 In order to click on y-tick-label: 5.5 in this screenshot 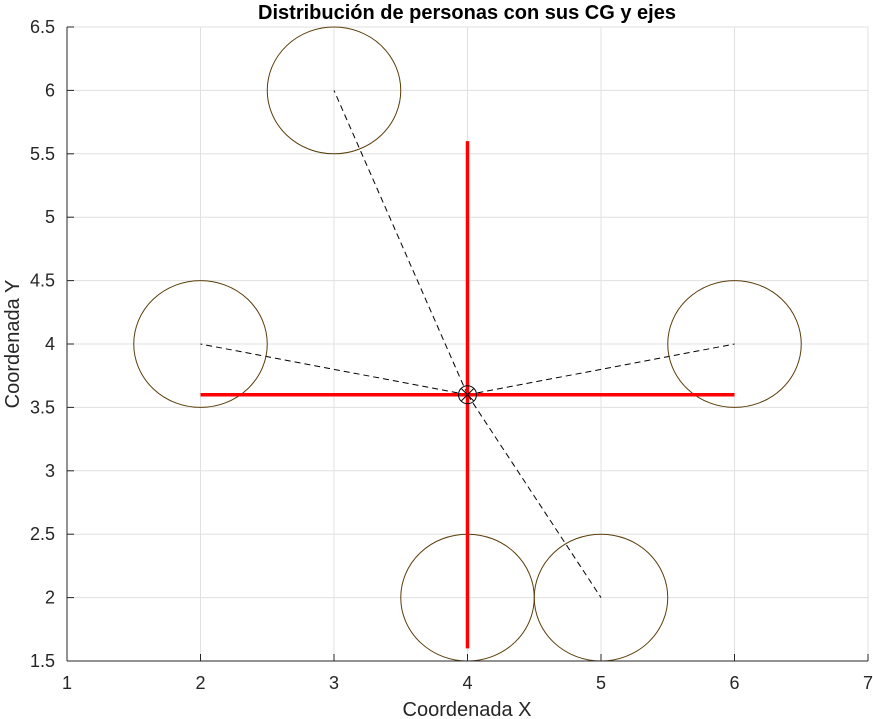, I will do `click(42, 154)`.